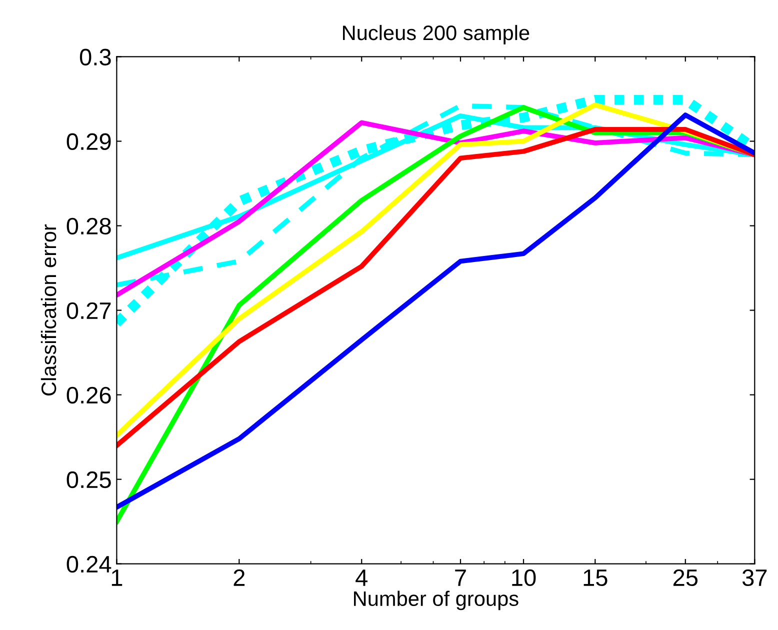  Describe the element at coordinates (460, 578) in the screenshot. I see `x-tick-label: 7` at that location.